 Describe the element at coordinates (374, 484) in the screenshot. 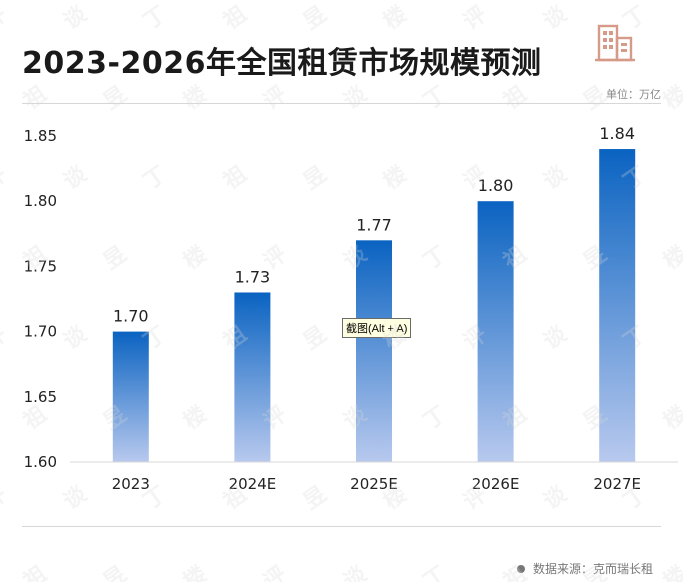

I see `x-category-label: 2025E` at that location.